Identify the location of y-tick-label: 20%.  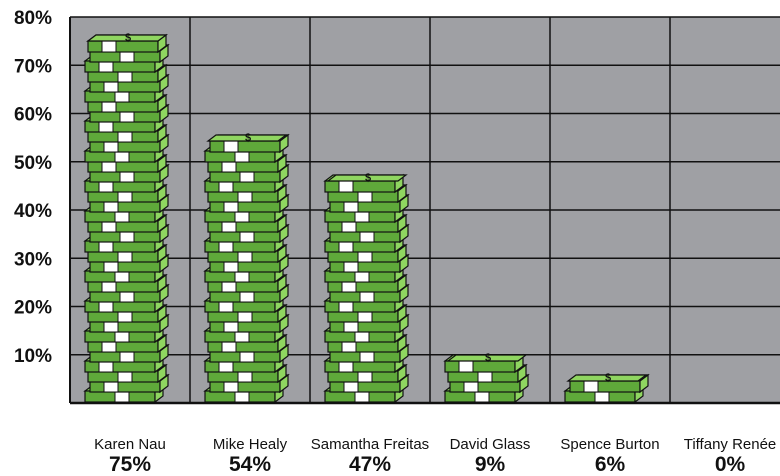
(33, 308).